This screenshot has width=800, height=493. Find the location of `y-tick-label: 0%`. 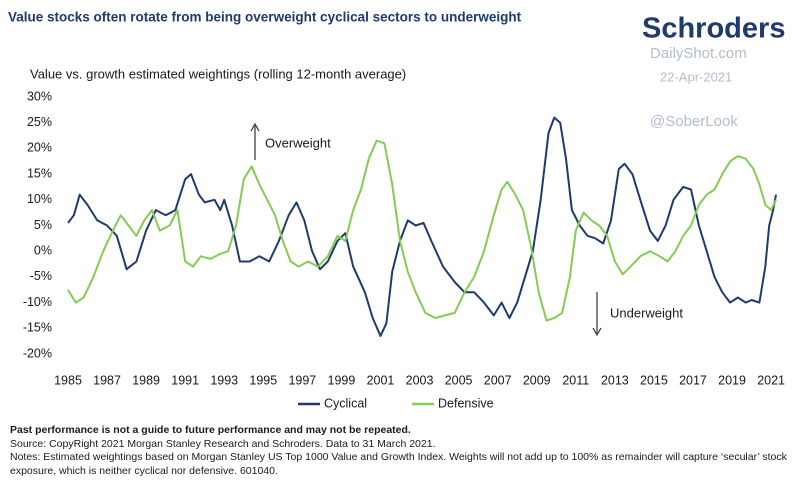

y-tick-label: 0% is located at coordinates (43, 250).